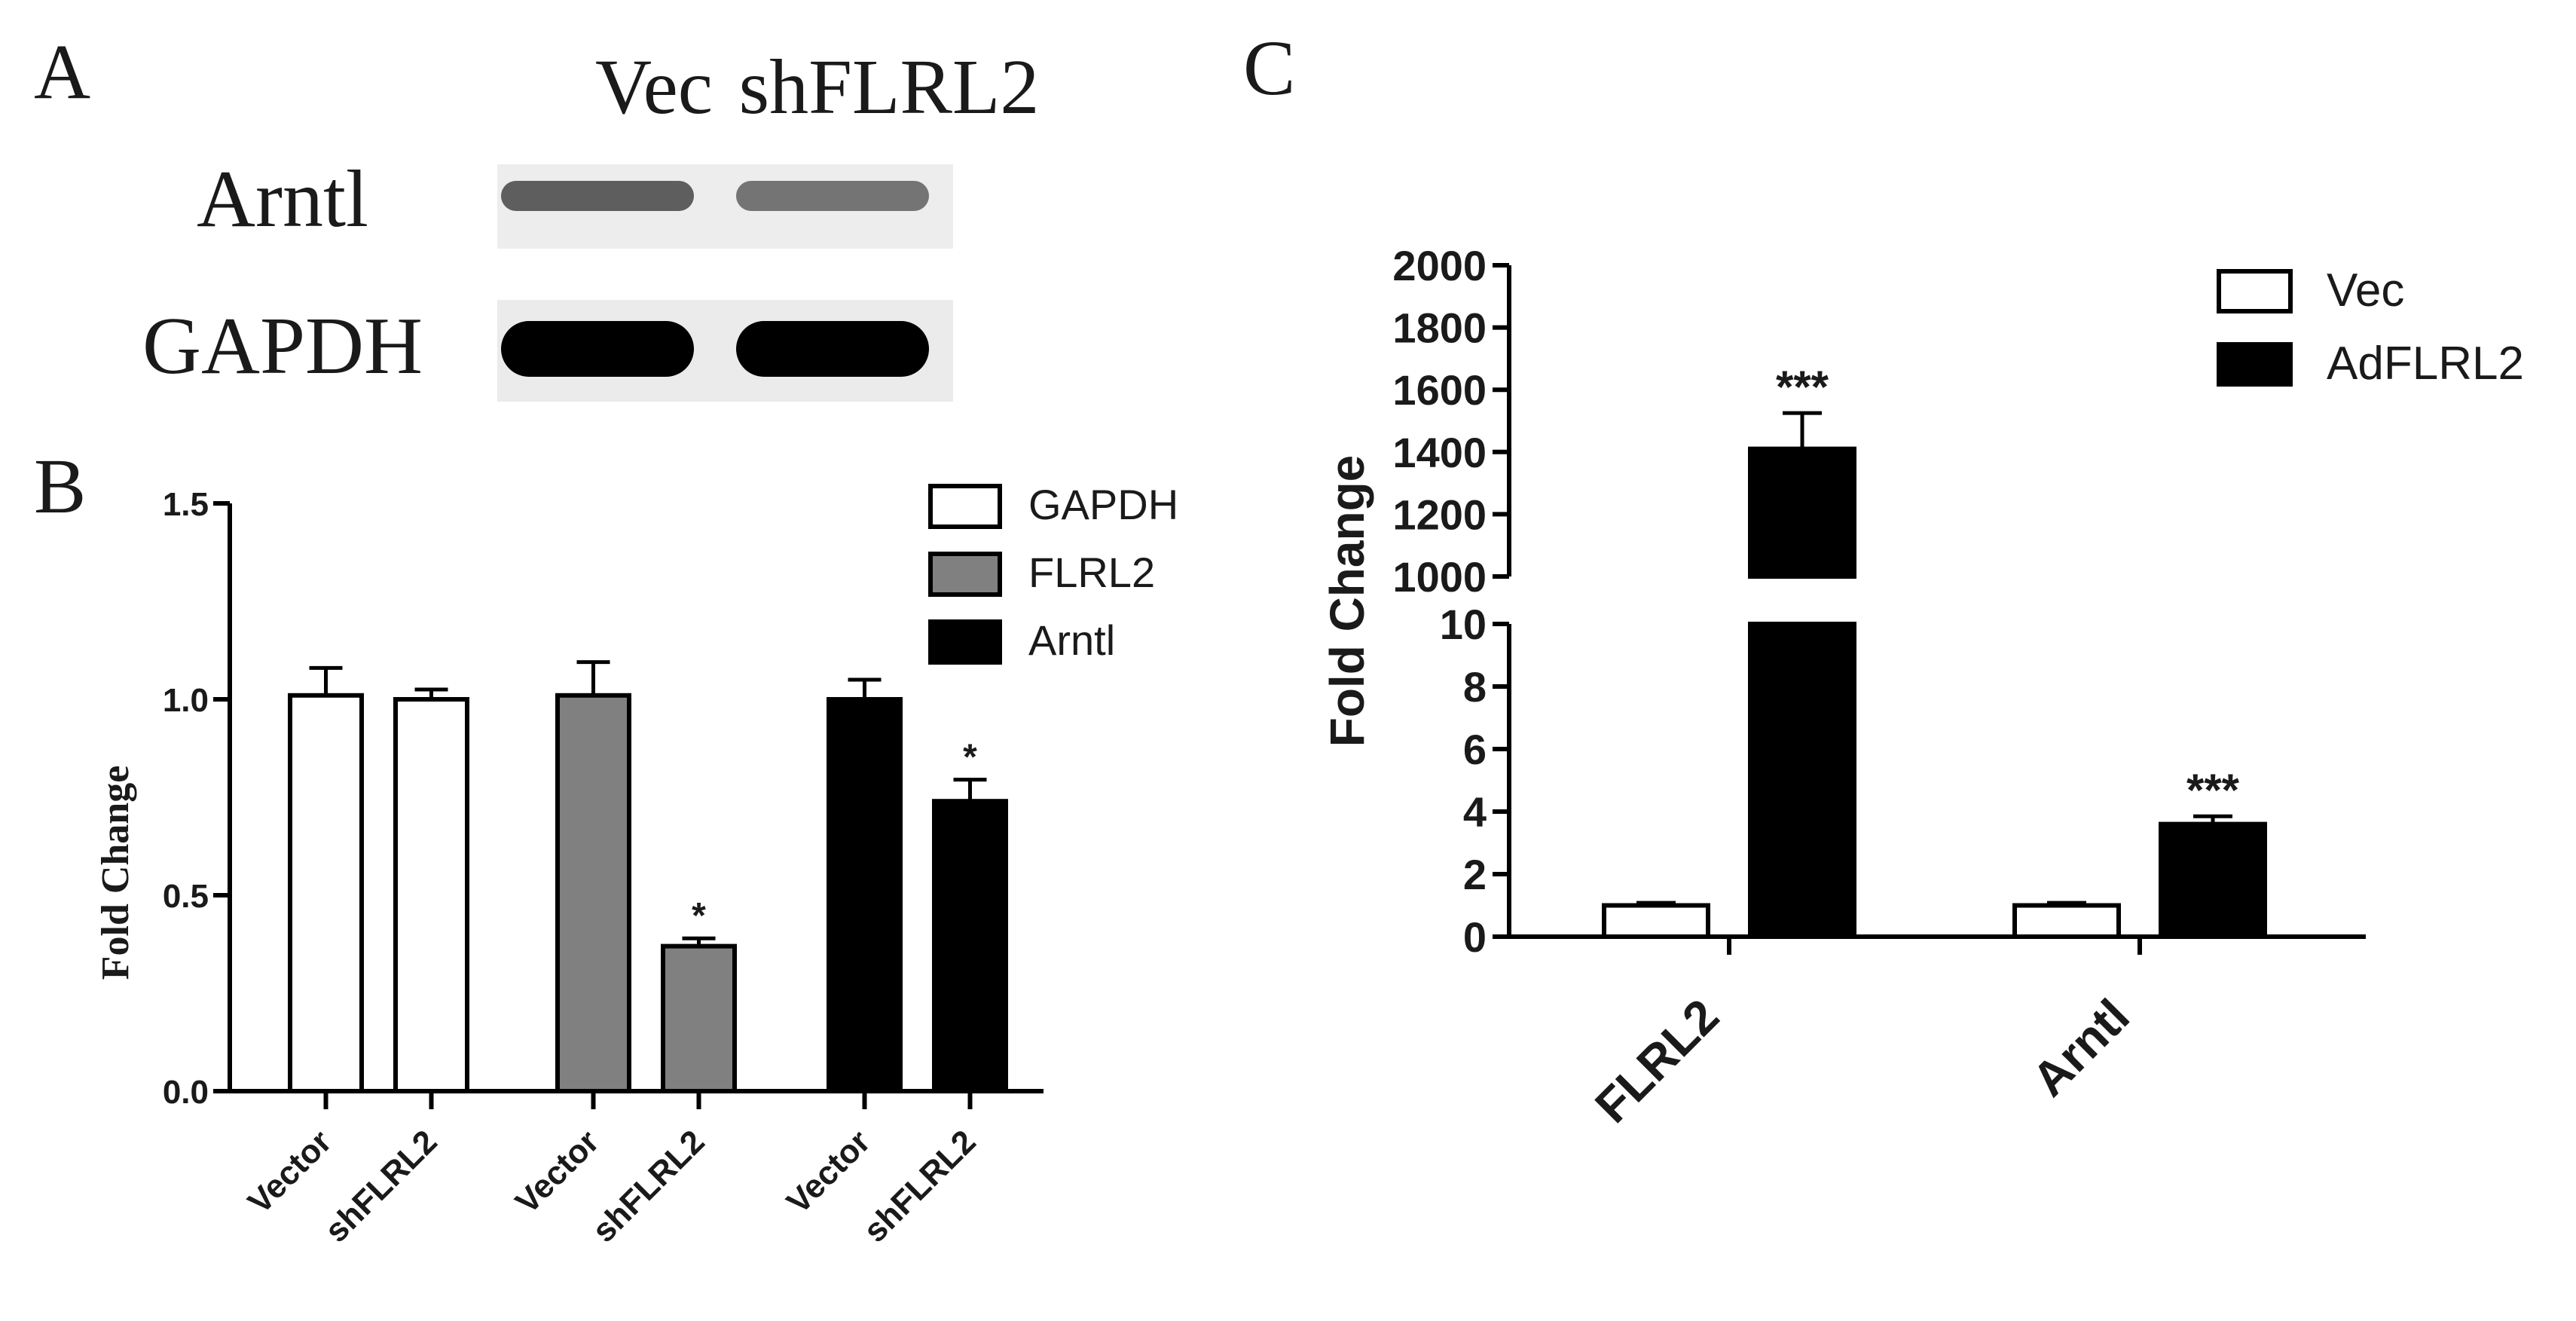 The image size is (2576, 1321). What do you see at coordinates (593, 893) in the screenshot?
I see `bar-flrl2-vector` at bounding box center [593, 893].